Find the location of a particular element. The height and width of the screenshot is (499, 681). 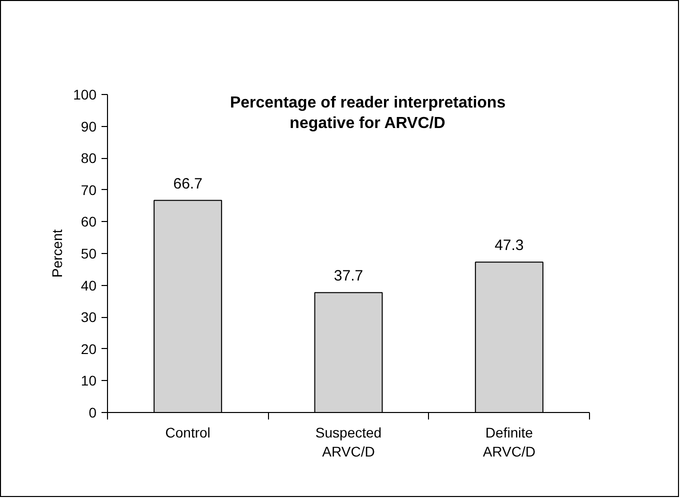

y-tick-label: 40 is located at coordinates (88, 285).